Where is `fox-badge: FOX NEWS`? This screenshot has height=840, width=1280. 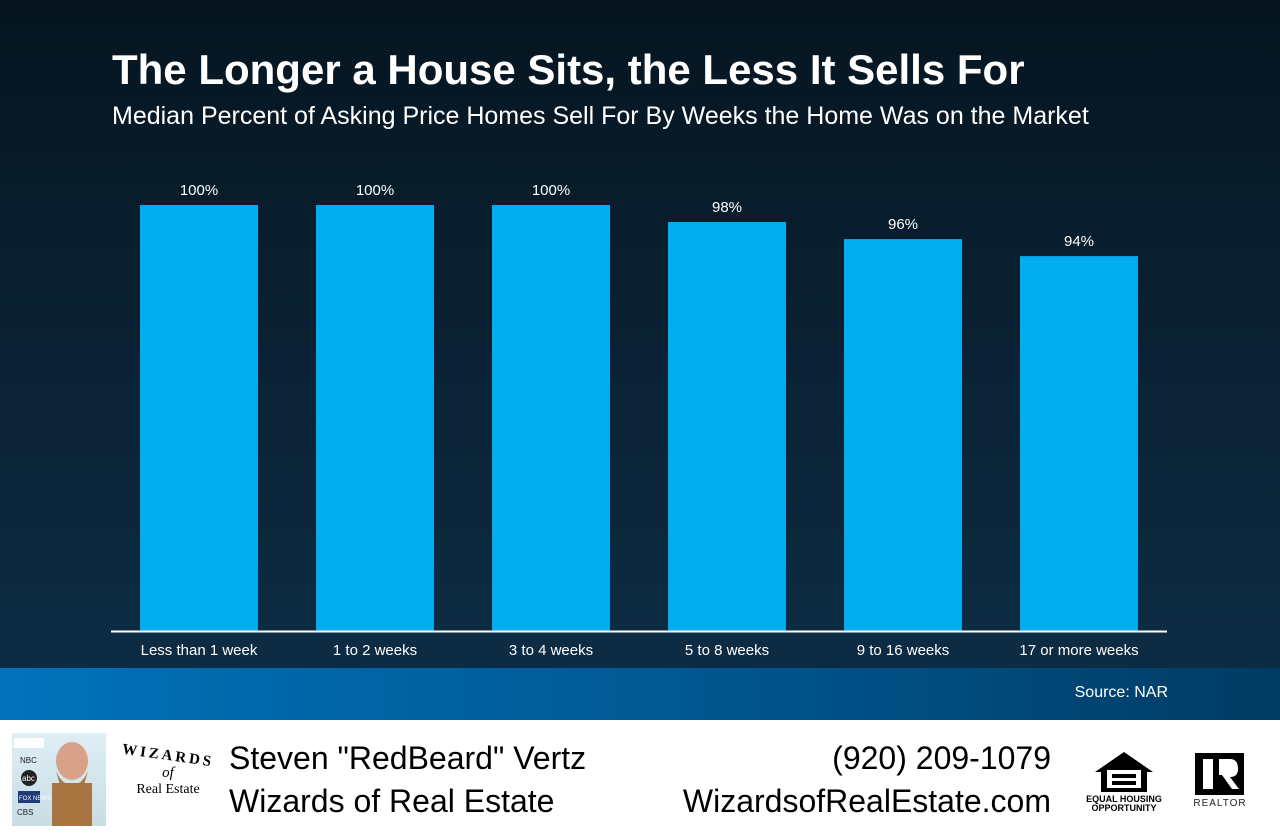
fox-badge: FOX NEWS is located at coordinates (35, 799).